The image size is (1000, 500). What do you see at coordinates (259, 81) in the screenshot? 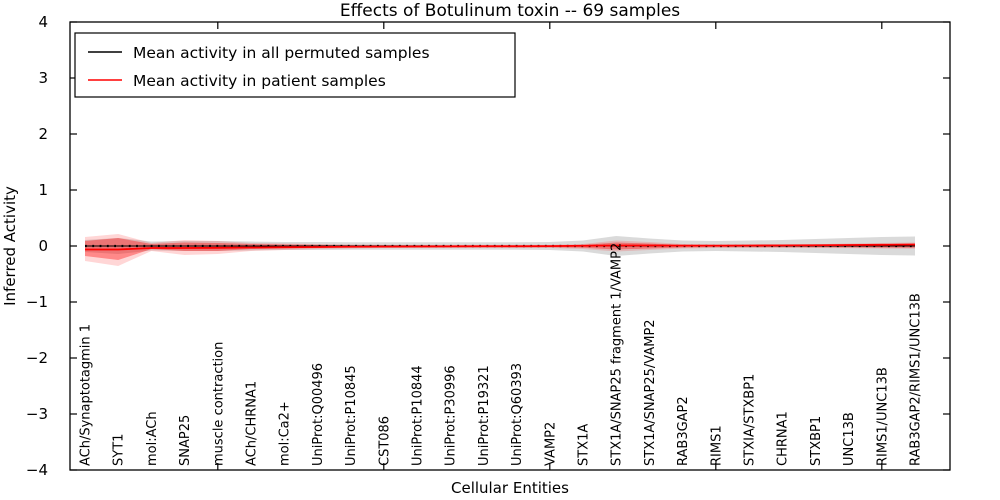
I see `legend-label-patient: Mean activity in patient samples` at bounding box center [259, 81].